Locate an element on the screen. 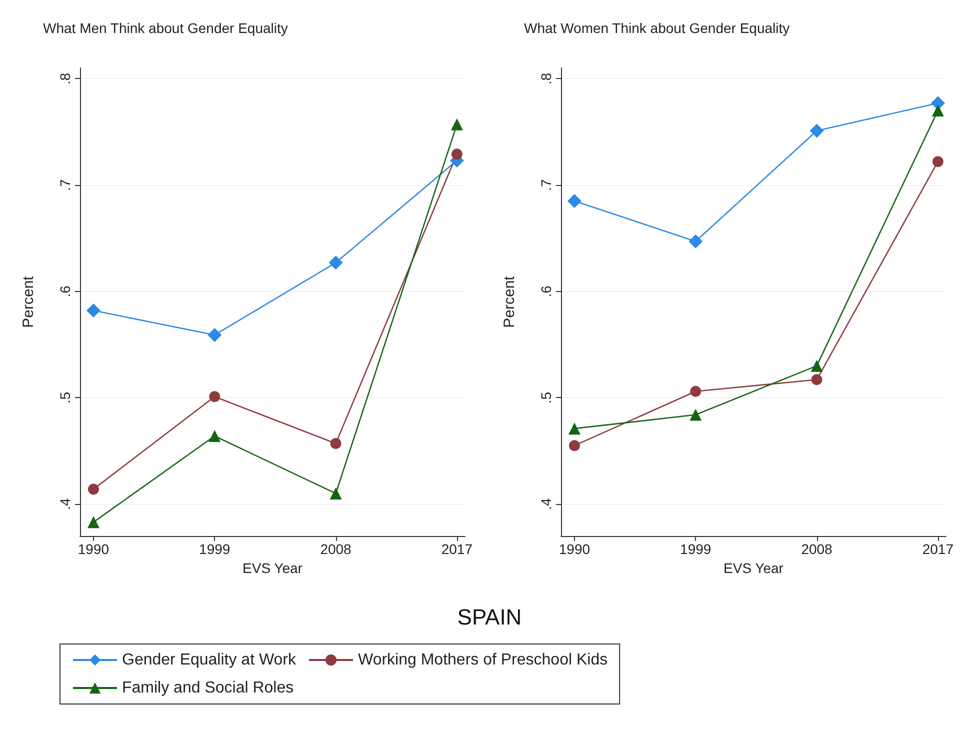  legend-label: Family and Social Roles is located at coordinates (208, 688).